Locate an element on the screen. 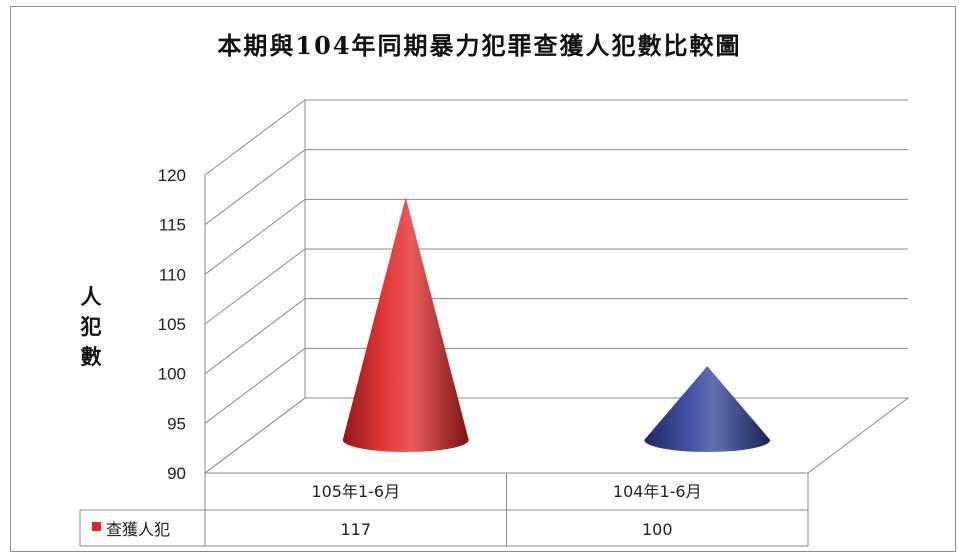 This screenshot has height=555, width=959. y-tick-label: 115 is located at coordinates (172, 225).